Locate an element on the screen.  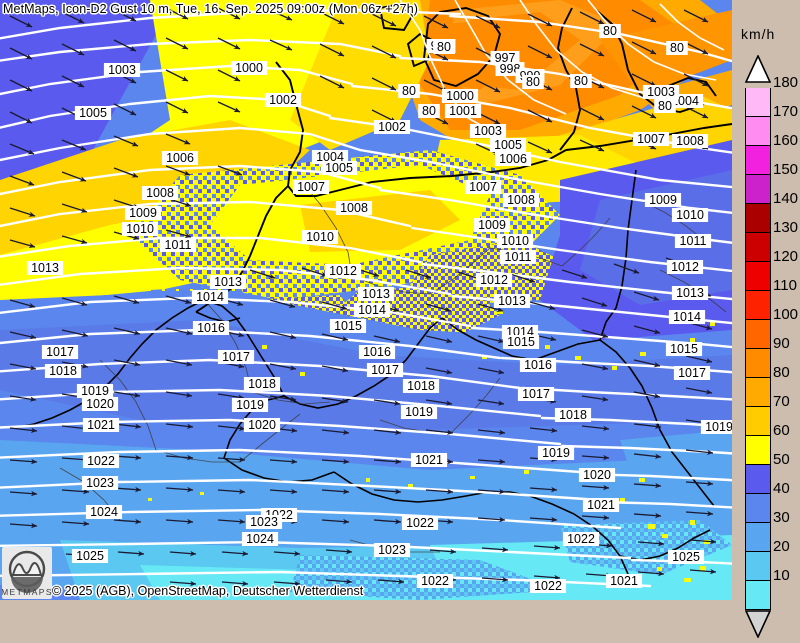
isobar-label: 1012 is located at coordinates (494, 280).